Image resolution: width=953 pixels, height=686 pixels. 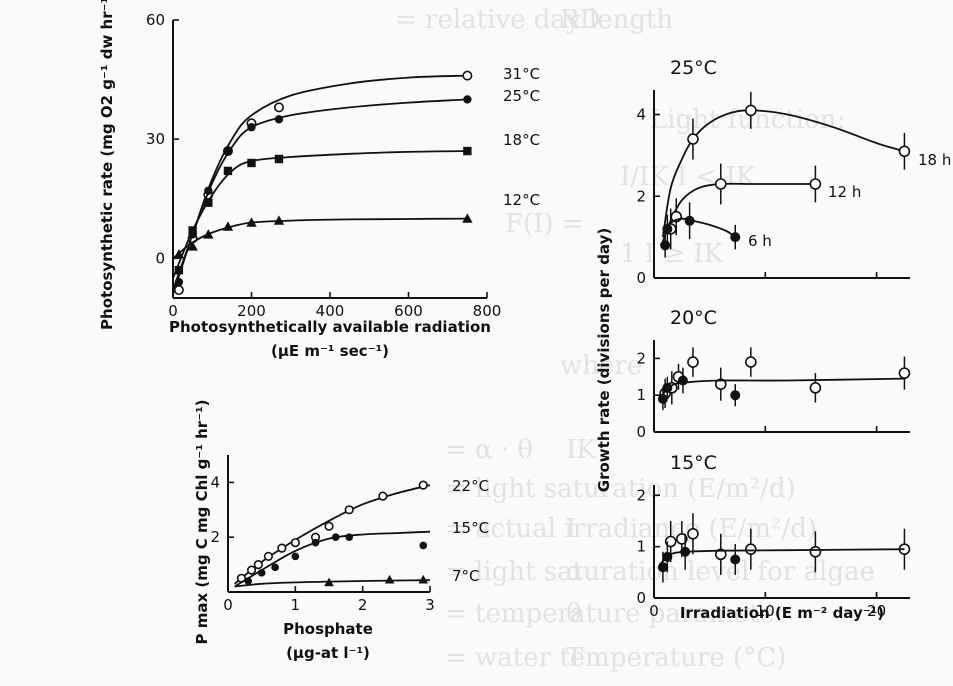 I want to click on ghost-line-right: = light saturation (E/m²/d), so click(x=620, y=489).